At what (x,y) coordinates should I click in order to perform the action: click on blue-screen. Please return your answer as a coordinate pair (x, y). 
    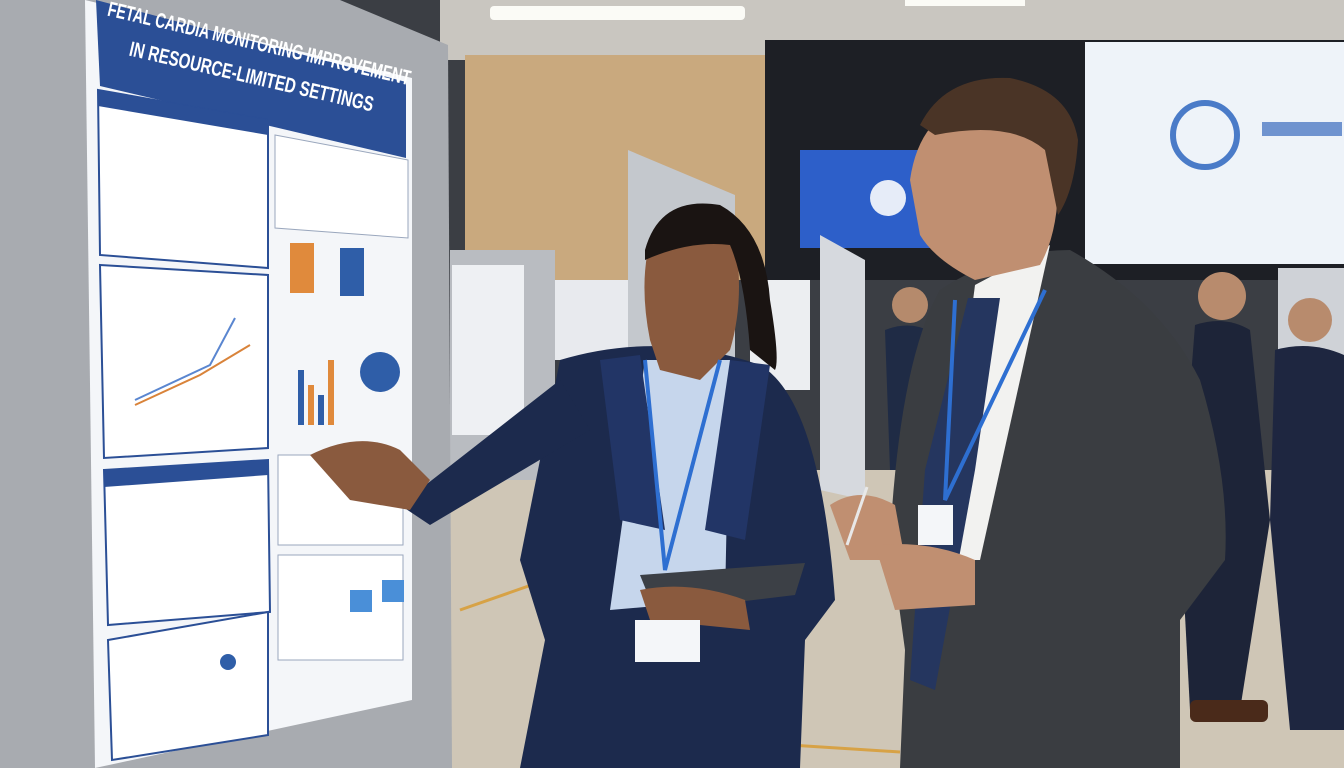
    Looking at the image, I should click on (865, 199).